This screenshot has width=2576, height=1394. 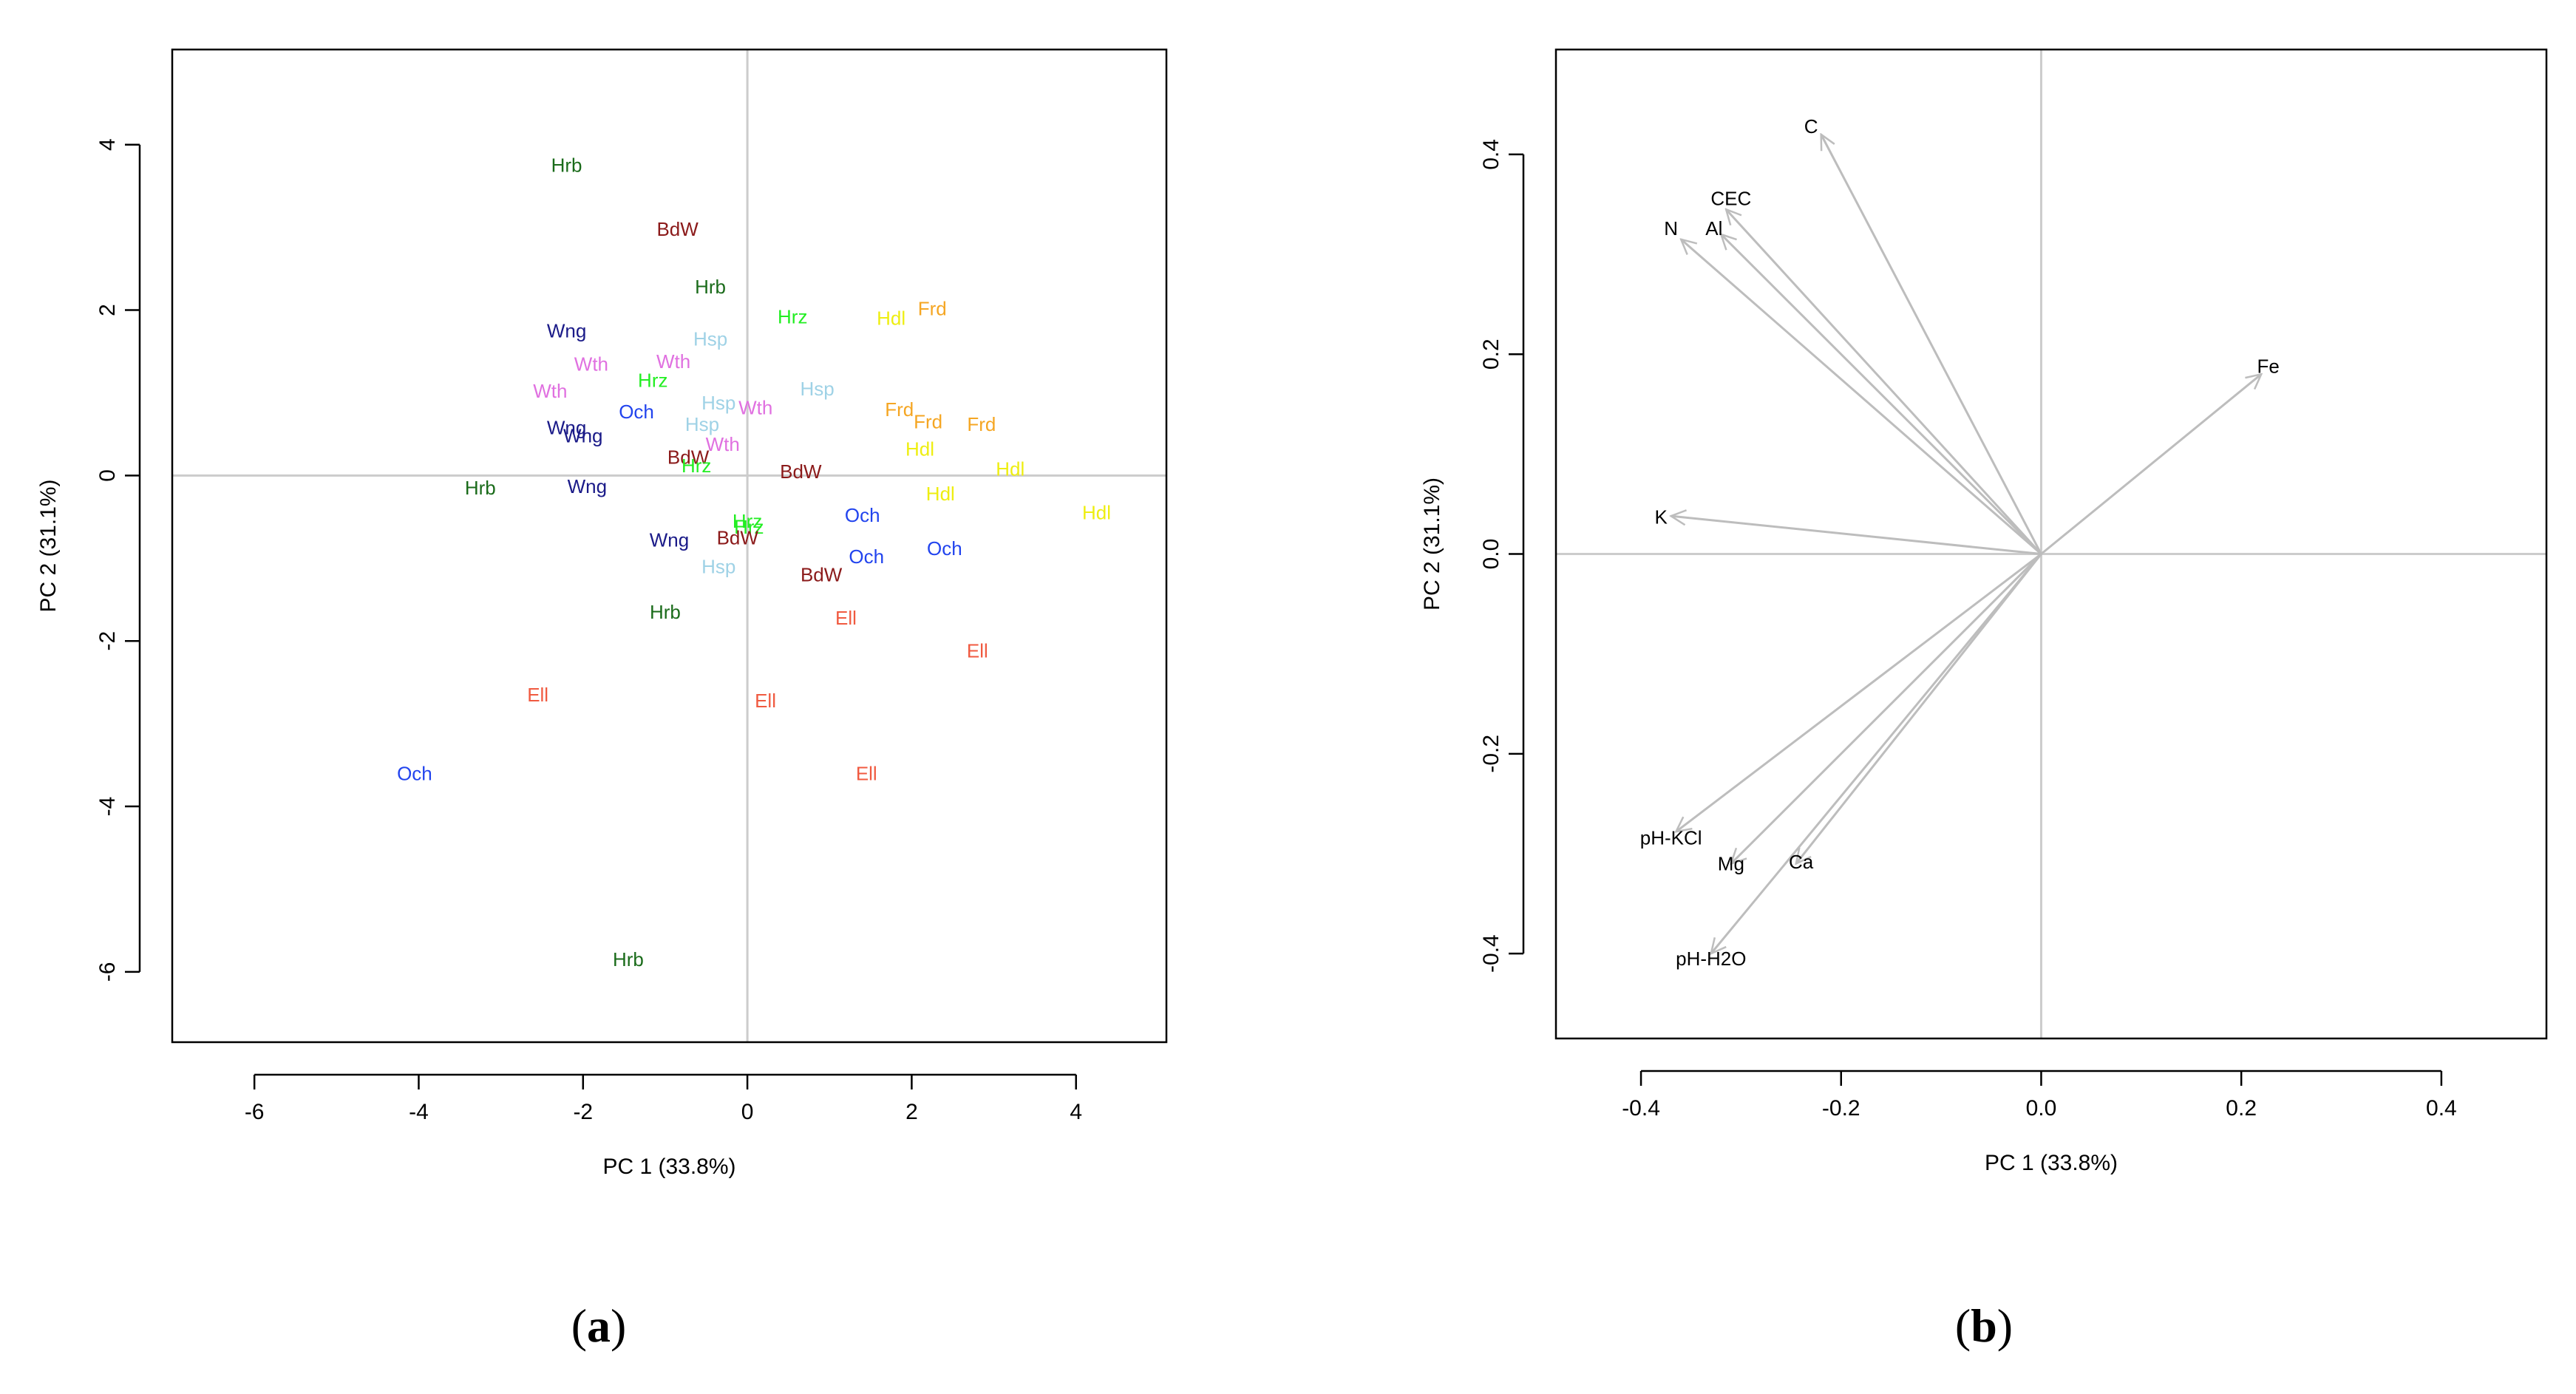 I want to click on b-x-tick-label: -0.4, so click(x=1641, y=1108).